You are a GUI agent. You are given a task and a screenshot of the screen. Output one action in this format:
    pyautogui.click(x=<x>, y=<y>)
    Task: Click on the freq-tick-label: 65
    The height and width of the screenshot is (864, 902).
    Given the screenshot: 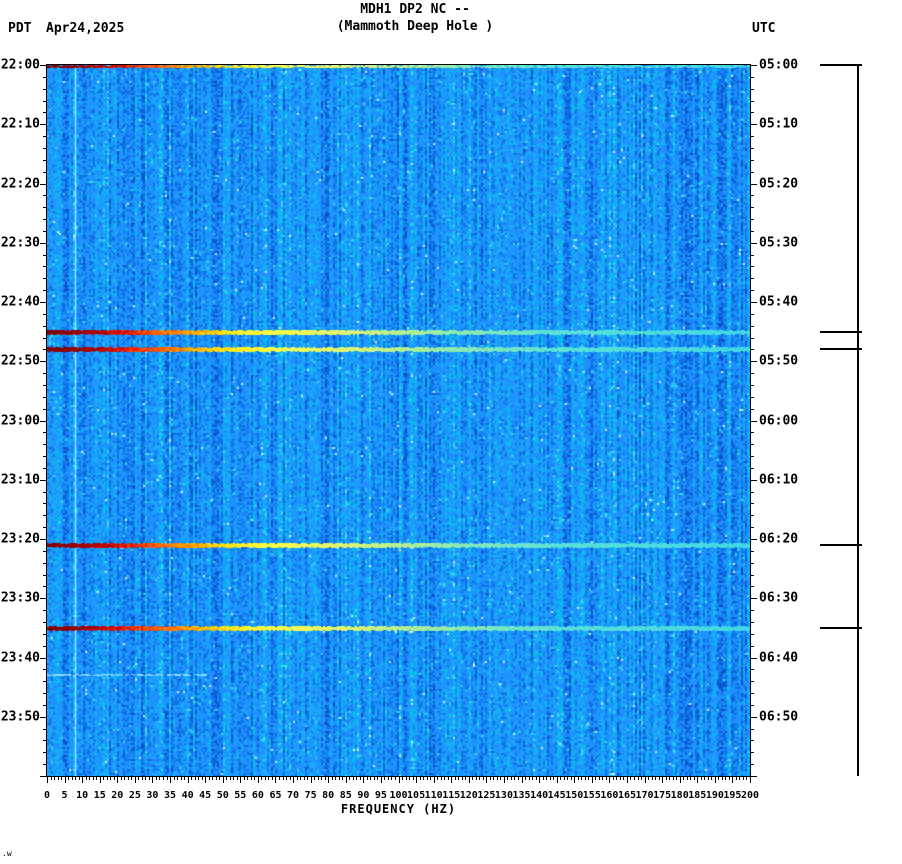 What is the action you would take?
    pyautogui.click(x=275, y=795)
    